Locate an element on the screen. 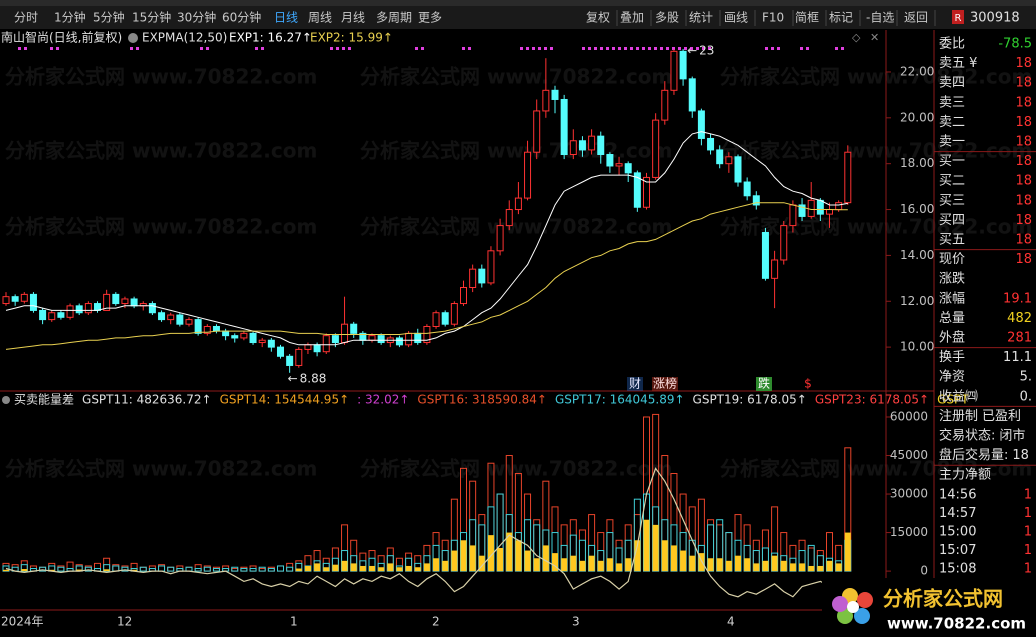 The image size is (1036, 637). quote-label: 现价 is located at coordinates (952, 259).